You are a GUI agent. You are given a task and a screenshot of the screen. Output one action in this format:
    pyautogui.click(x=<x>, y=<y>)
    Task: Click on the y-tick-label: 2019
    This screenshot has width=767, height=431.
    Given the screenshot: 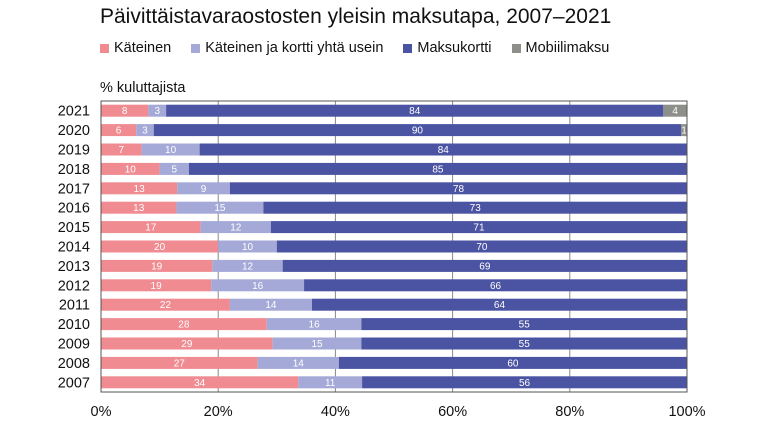 What is the action you would take?
    pyautogui.click(x=74, y=151)
    